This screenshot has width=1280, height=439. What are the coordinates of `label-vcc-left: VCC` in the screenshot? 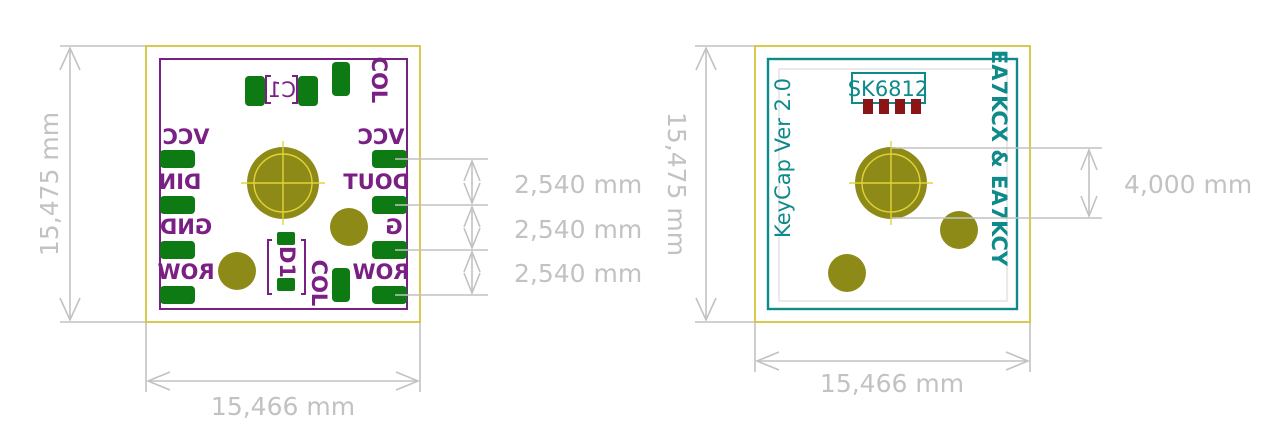 It's located at (185, 137).